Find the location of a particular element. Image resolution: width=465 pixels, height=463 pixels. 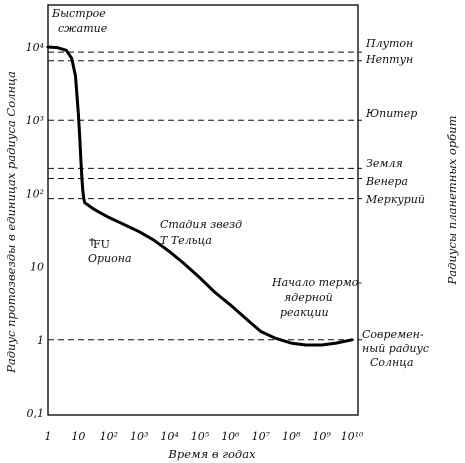

x-tick-label: 10³ is located at coordinates (139, 436).